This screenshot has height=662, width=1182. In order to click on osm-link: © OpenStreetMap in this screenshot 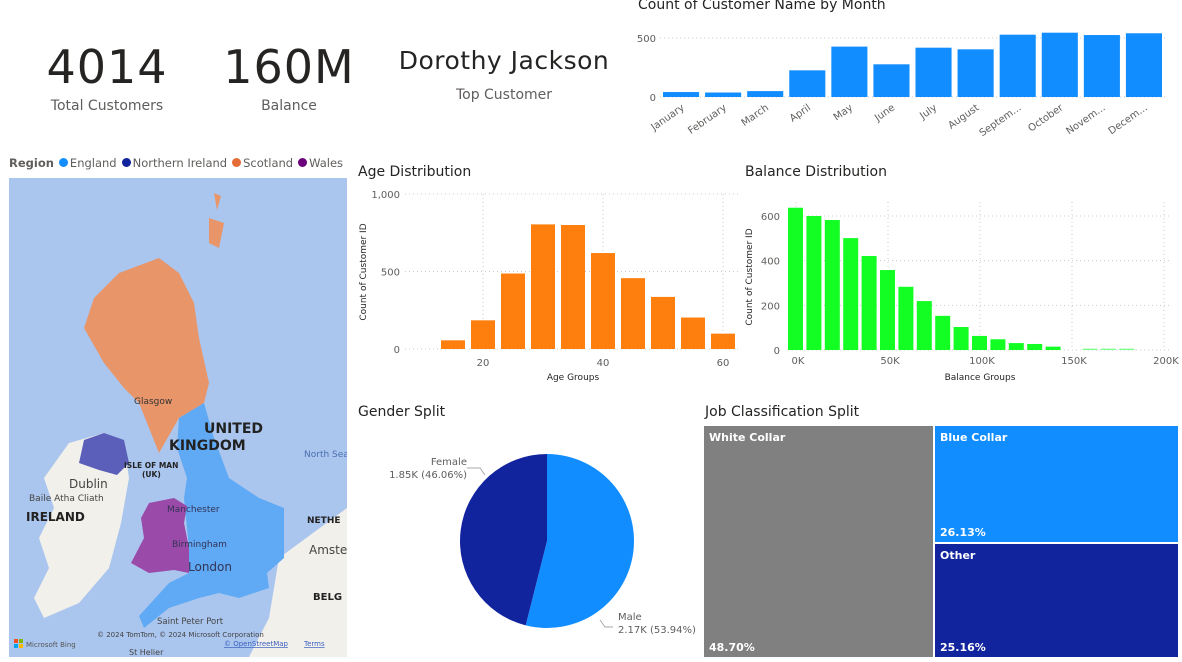, I will do `click(256, 644)`.